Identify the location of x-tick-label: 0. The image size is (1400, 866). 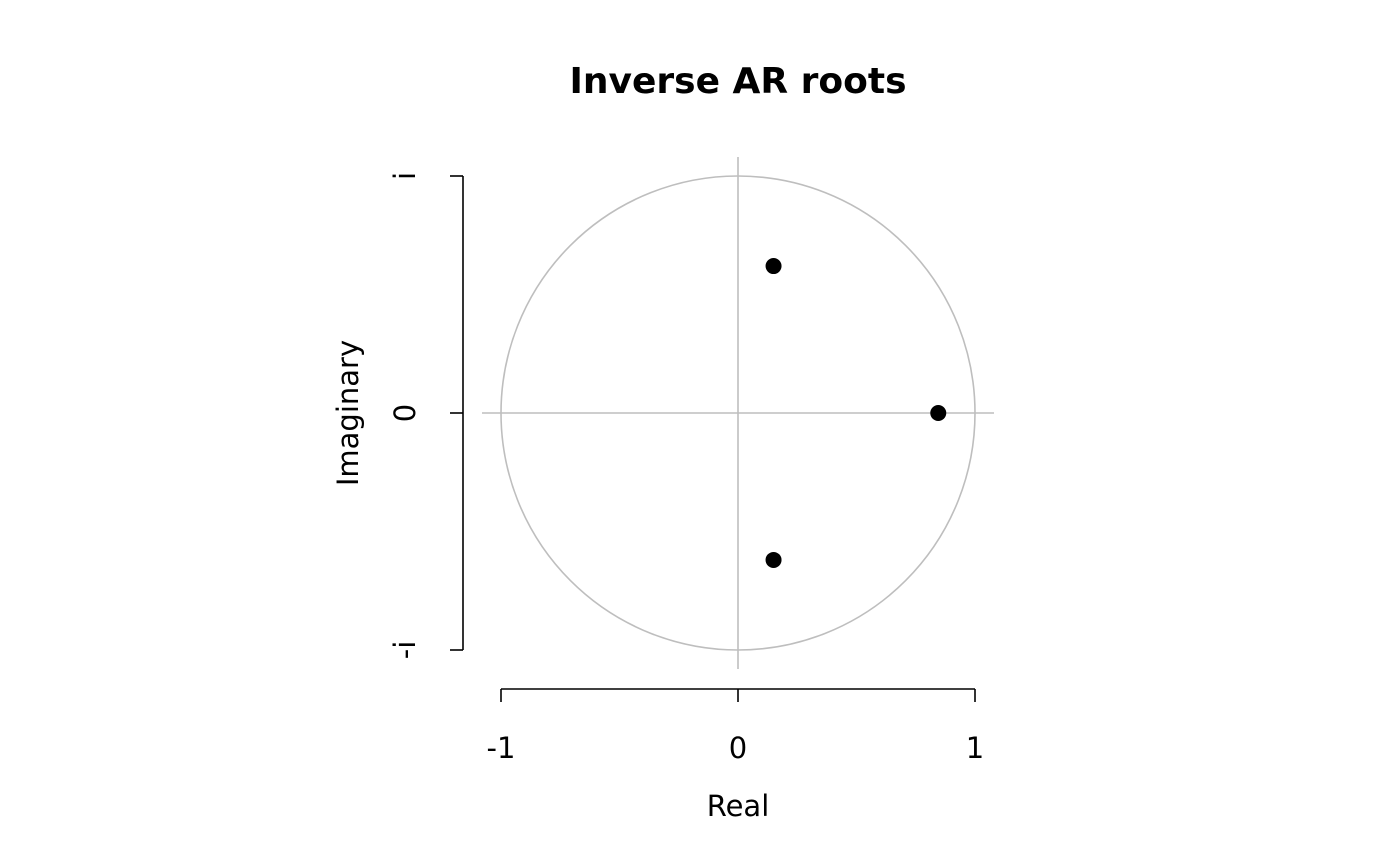
(738, 748).